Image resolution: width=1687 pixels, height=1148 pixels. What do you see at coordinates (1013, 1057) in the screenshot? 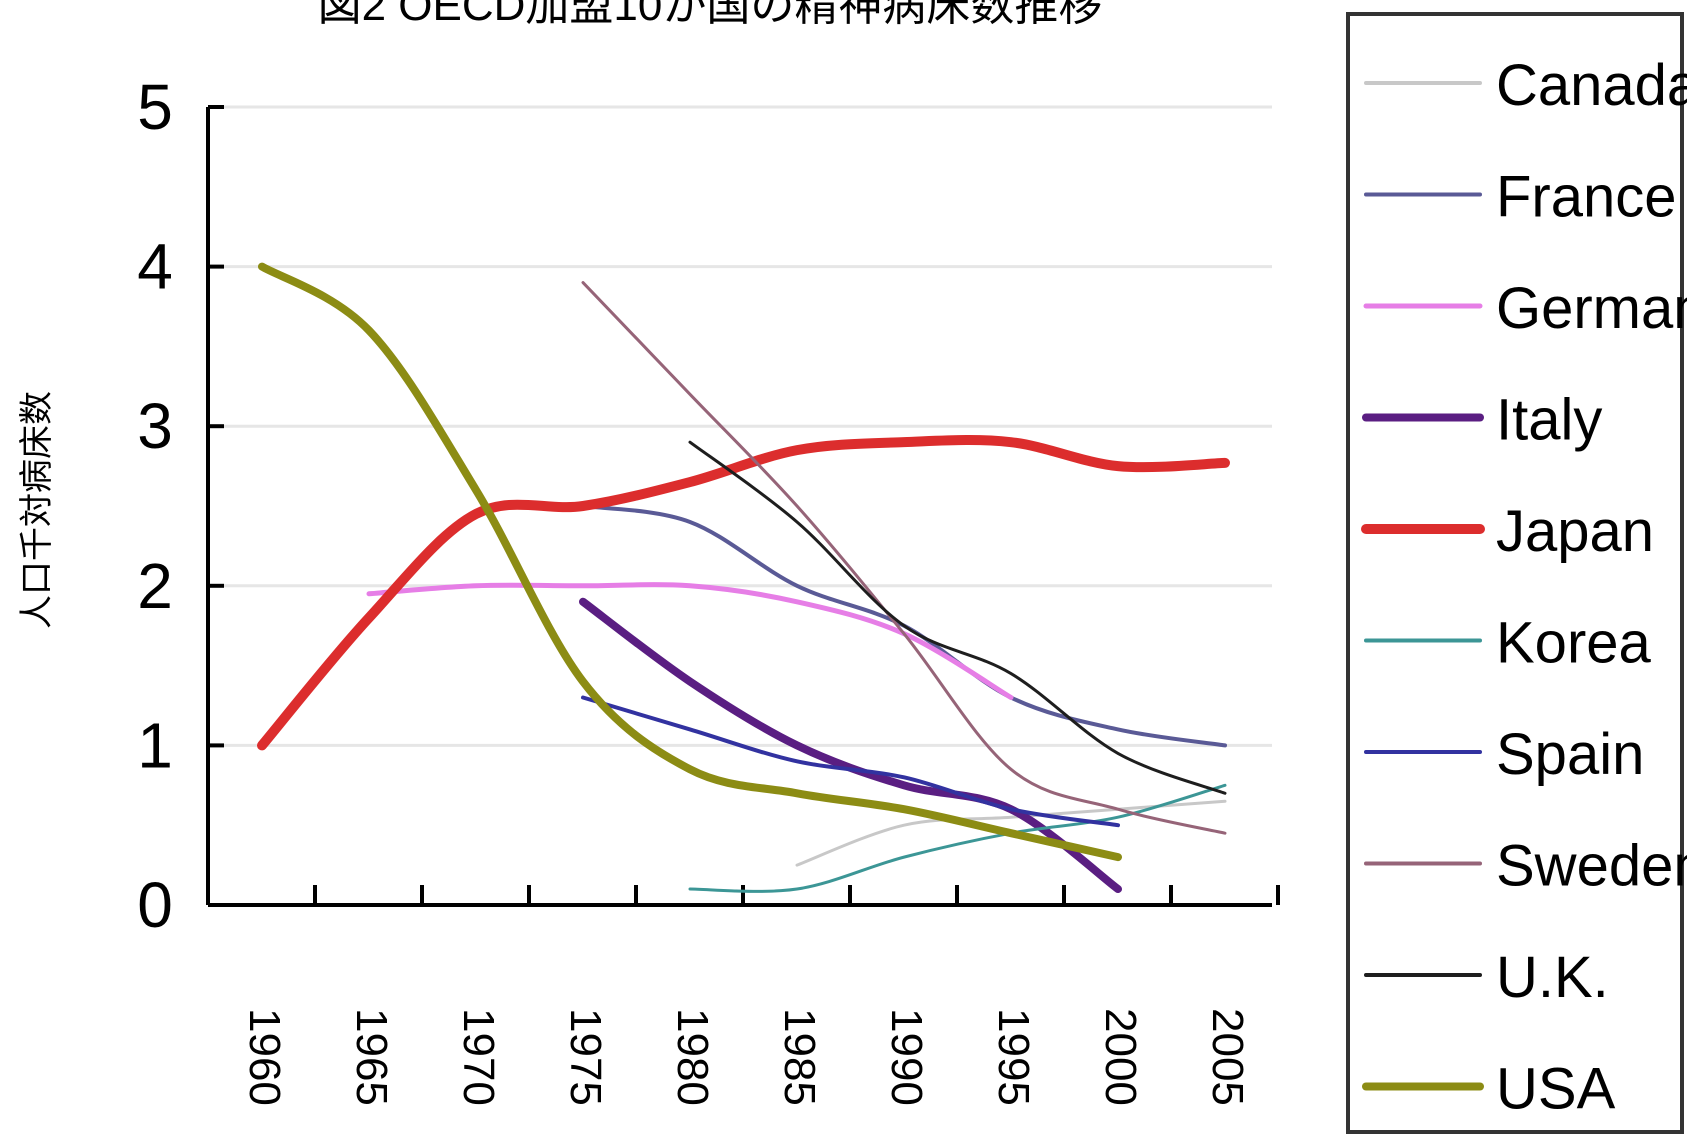
I see `x-tick-label: 1995` at bounding box center [1013, 1057].